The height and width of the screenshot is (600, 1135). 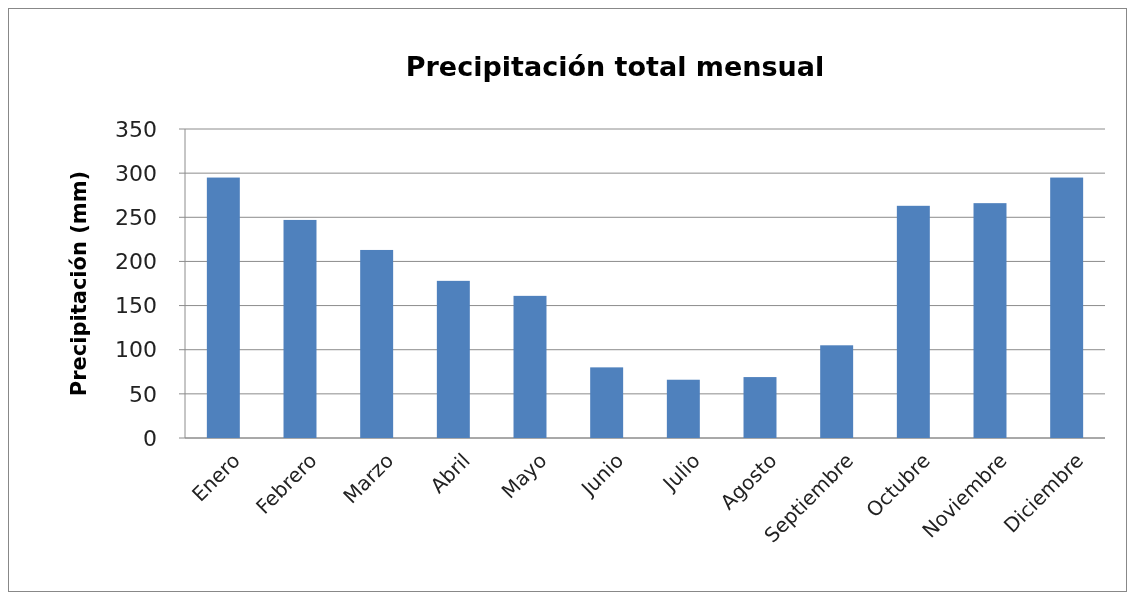 What do you see at coordinates (615, 66) in the screenshot?
I see `chart-title: Precipitación total mensual` at bounding box center [615, 66].